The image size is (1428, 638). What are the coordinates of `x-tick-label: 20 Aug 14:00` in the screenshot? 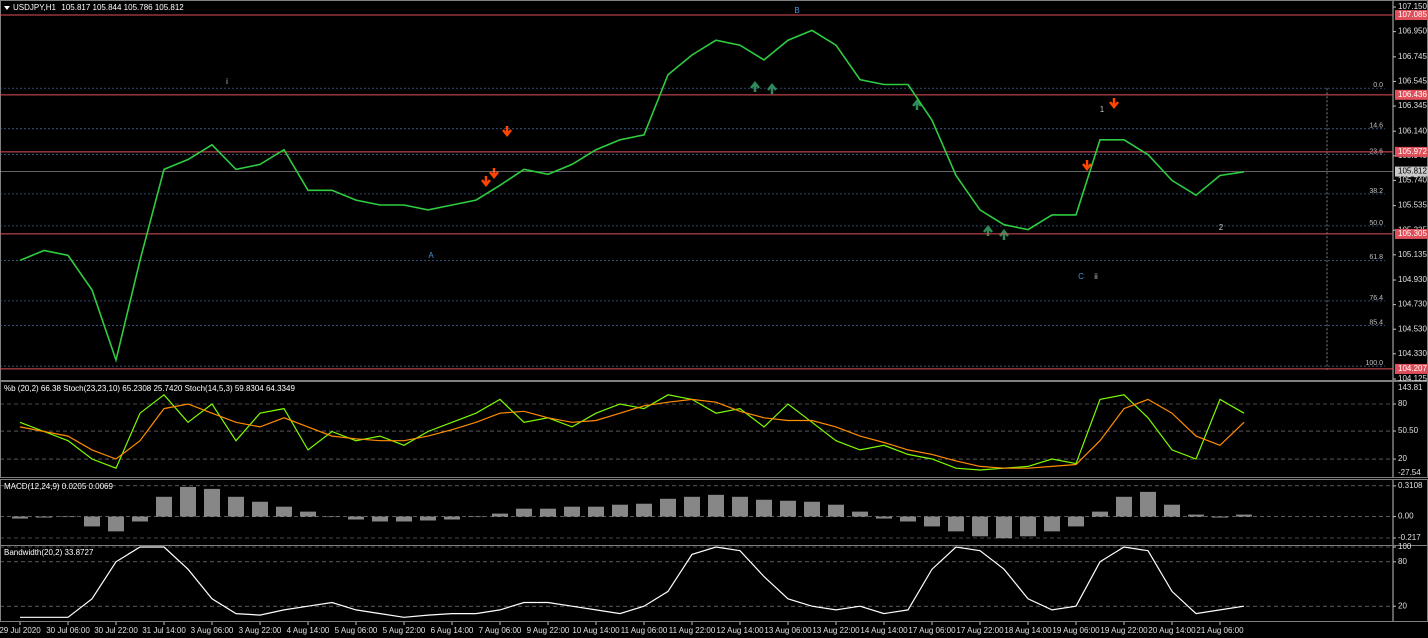 It's located at (1172, 630).